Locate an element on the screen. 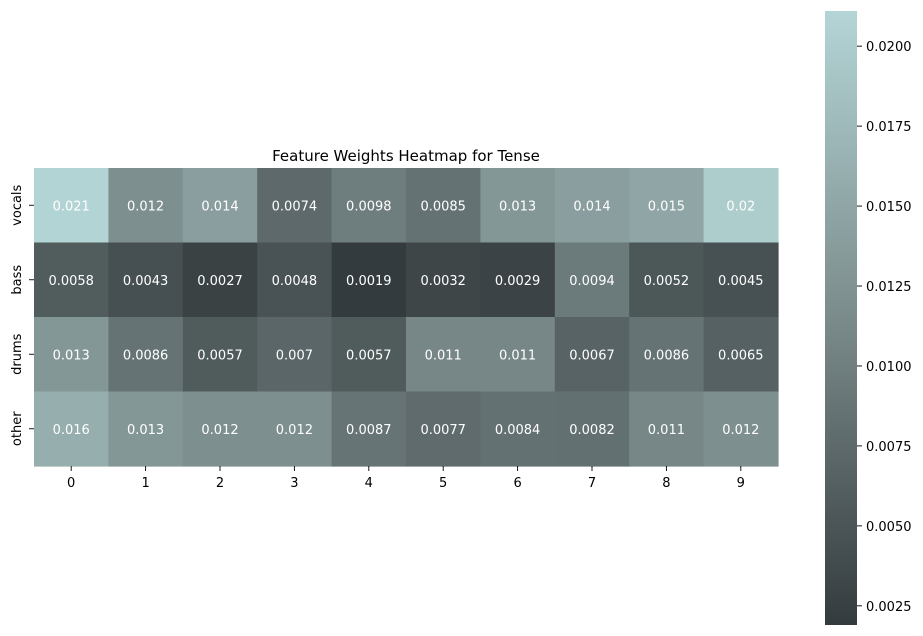 This screenshot has width=923, height=636. x-tick-label: 4 is located at coordinates (369, 483).